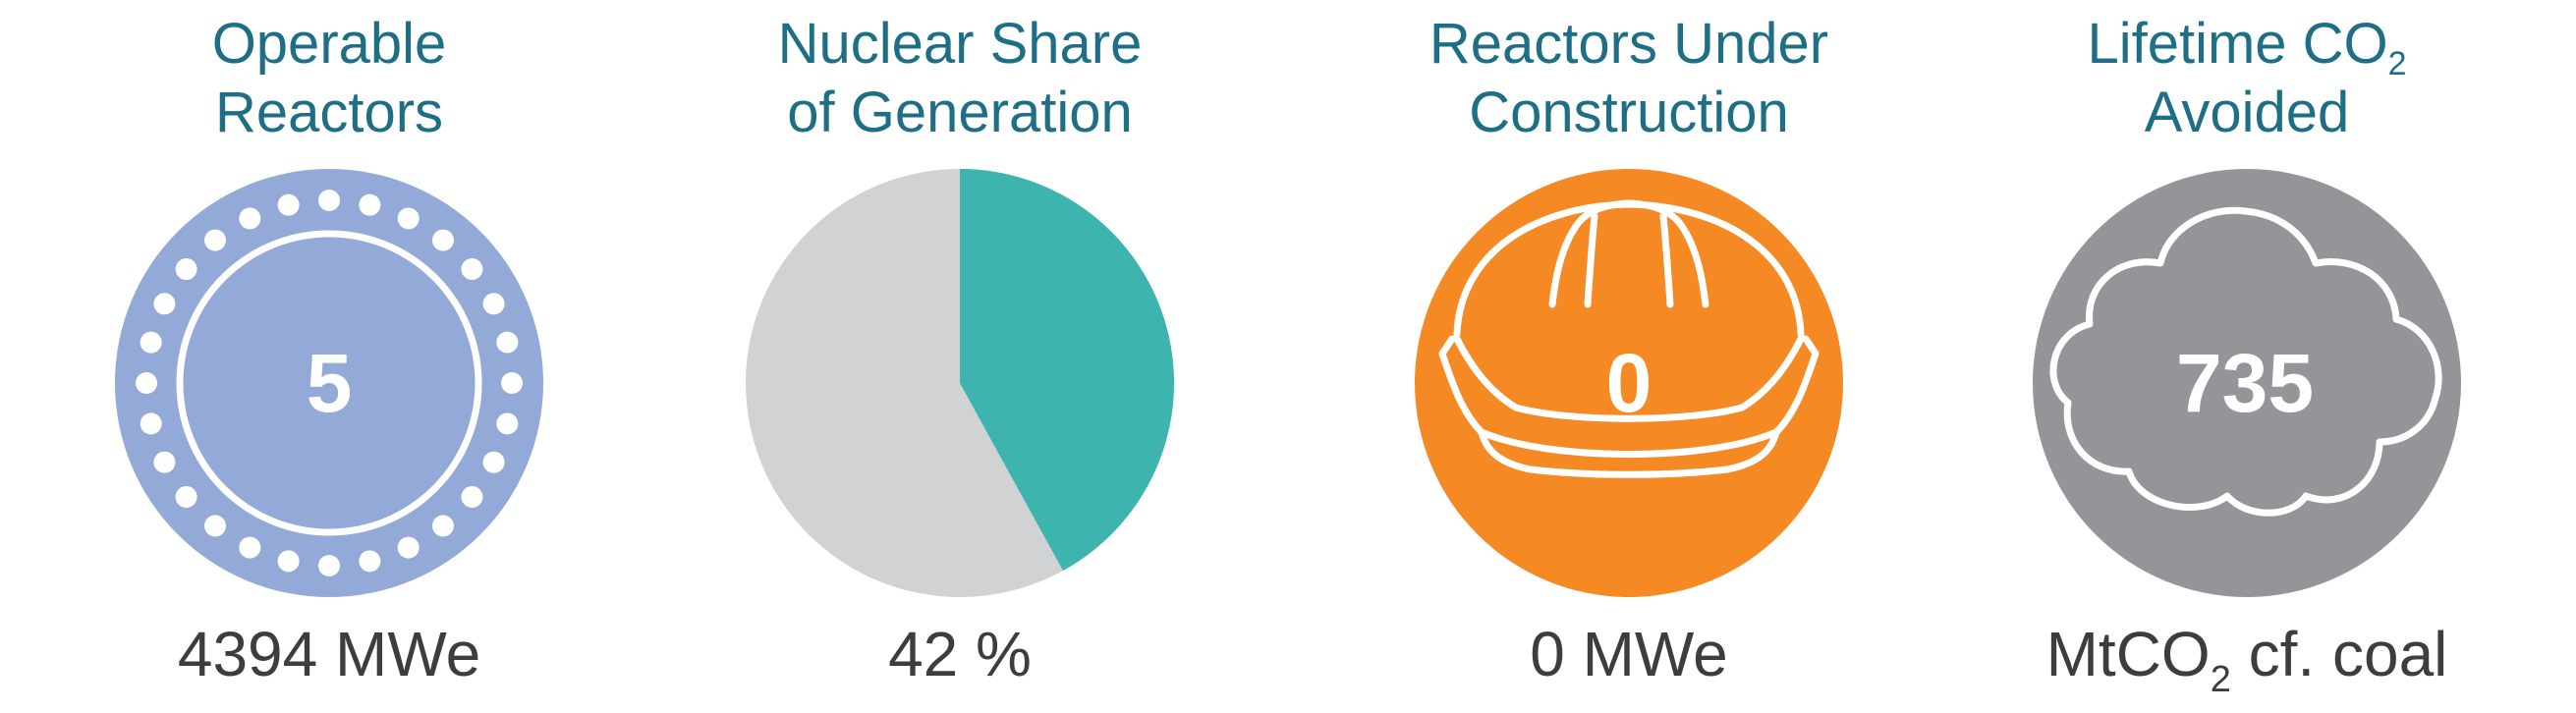 The height and width of the screenshot is (713, 2576). Describe the element at coordinates (329, 78) in the screenshot. I see `panel-title: Operable Reactors` at that location.